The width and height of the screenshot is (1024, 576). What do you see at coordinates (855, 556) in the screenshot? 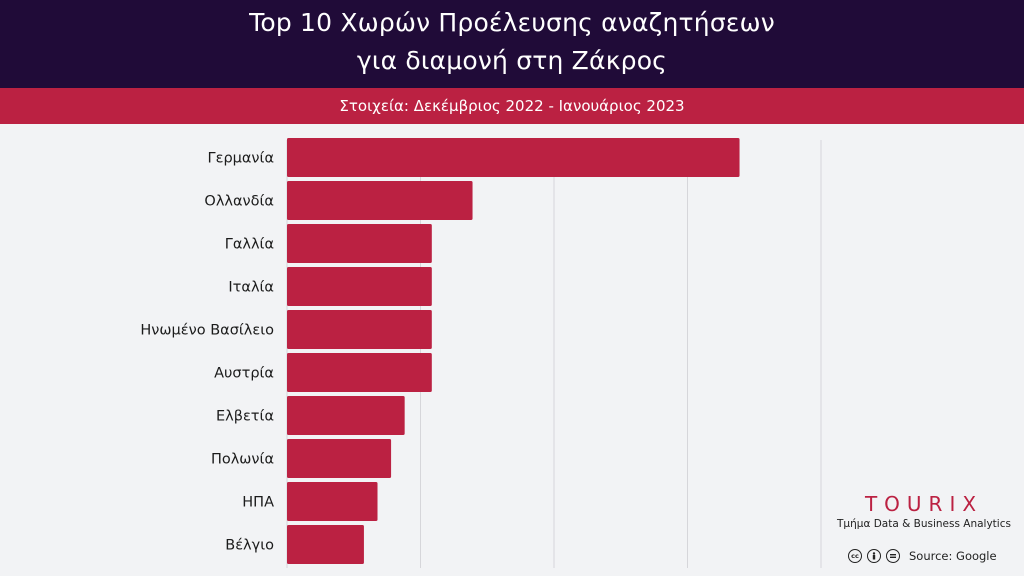
I see `cc-icon: cc` at bounding box center [855, 556].